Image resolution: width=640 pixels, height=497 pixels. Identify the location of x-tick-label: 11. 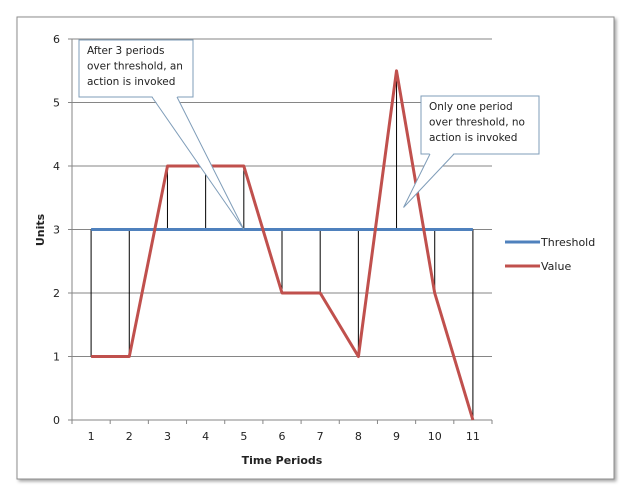
(473, 436).